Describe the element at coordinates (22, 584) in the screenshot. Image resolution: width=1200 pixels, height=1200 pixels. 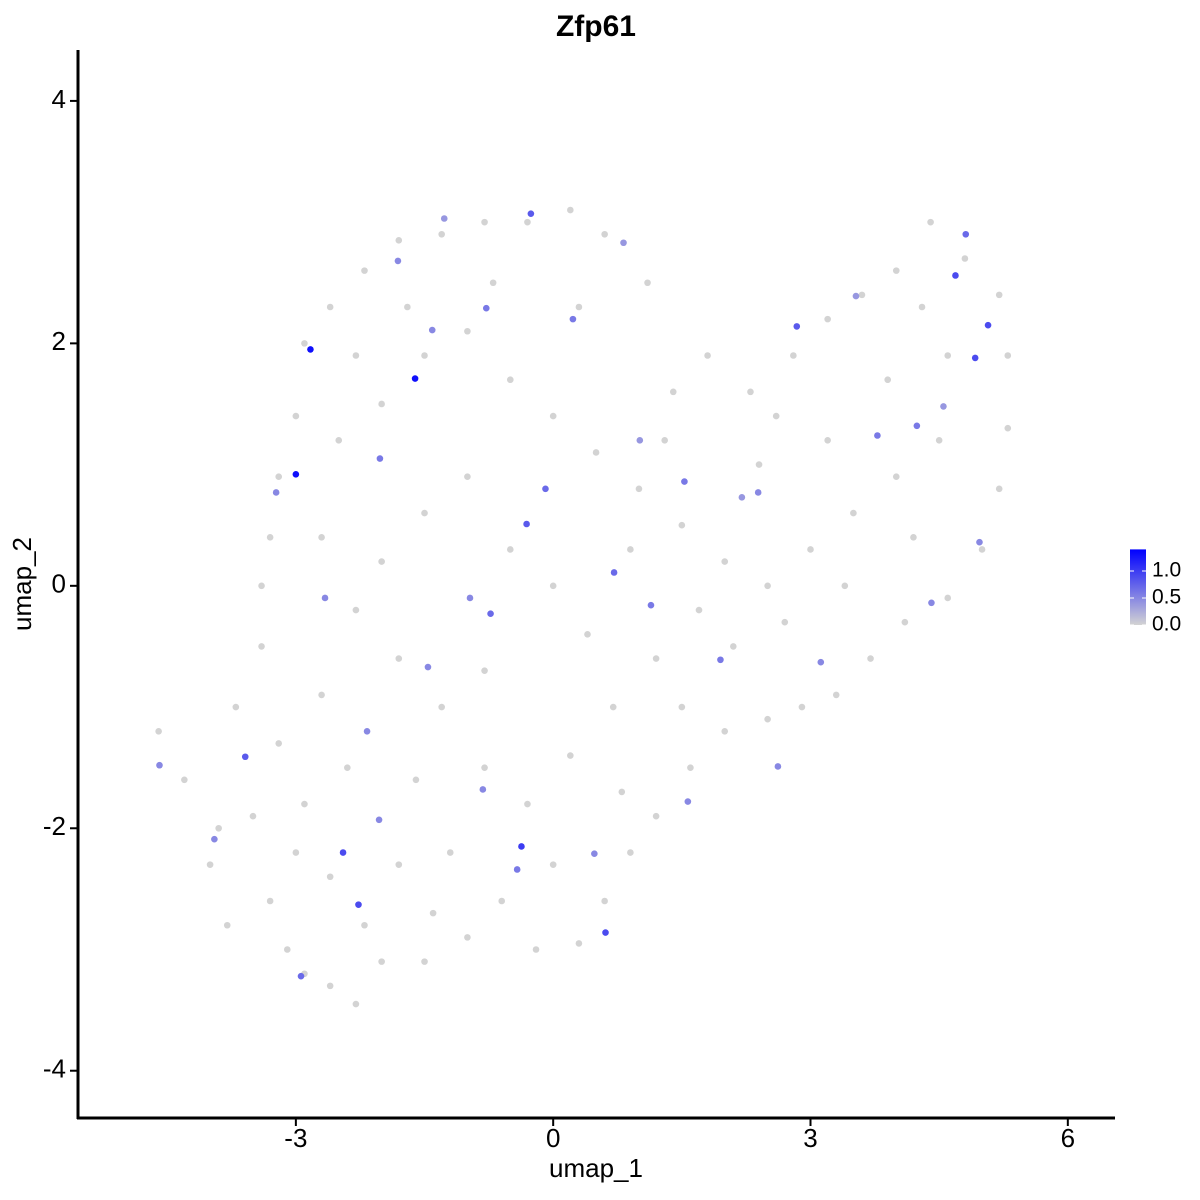
I see `y-axis-label: umap_2` at that location.